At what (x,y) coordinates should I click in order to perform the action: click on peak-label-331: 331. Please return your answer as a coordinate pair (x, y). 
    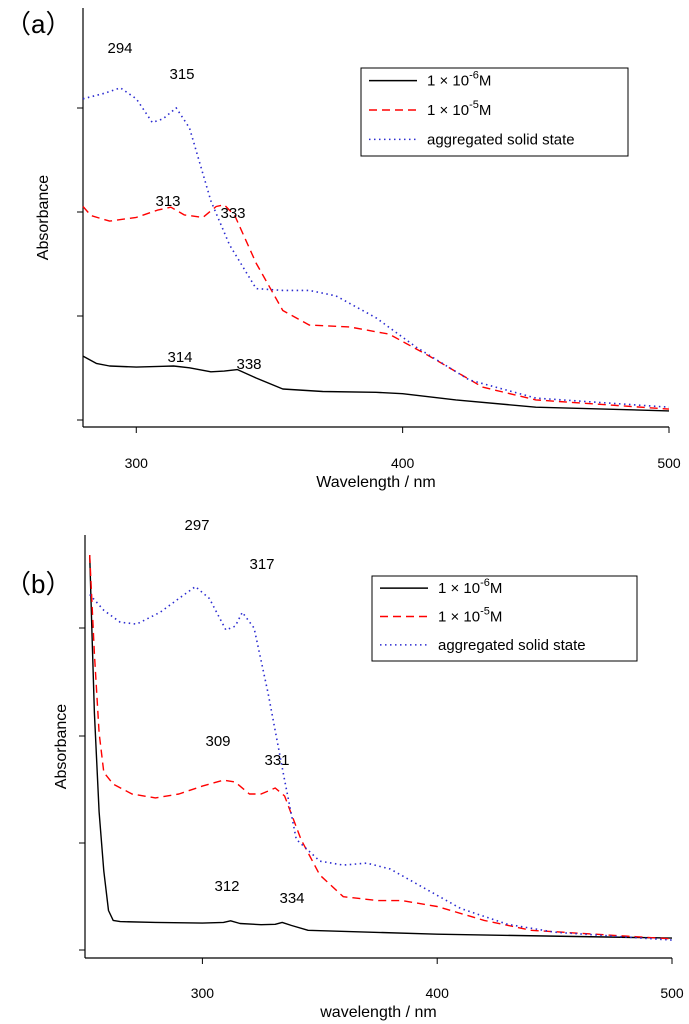
    Looking at the image, I should click on (276, 760).